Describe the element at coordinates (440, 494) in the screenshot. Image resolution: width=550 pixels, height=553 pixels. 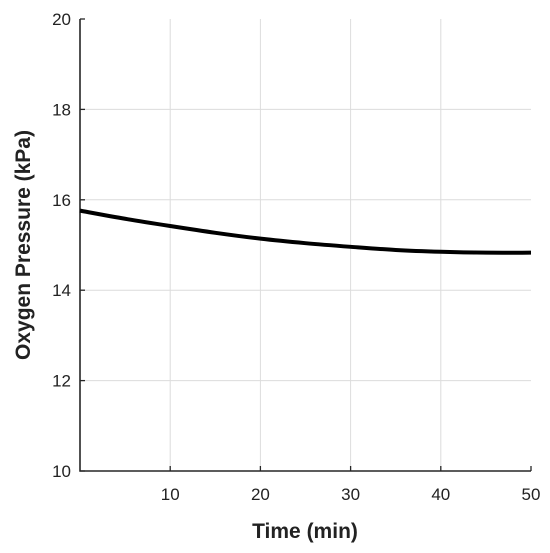
I see `x-tick-label: 40` at that location.